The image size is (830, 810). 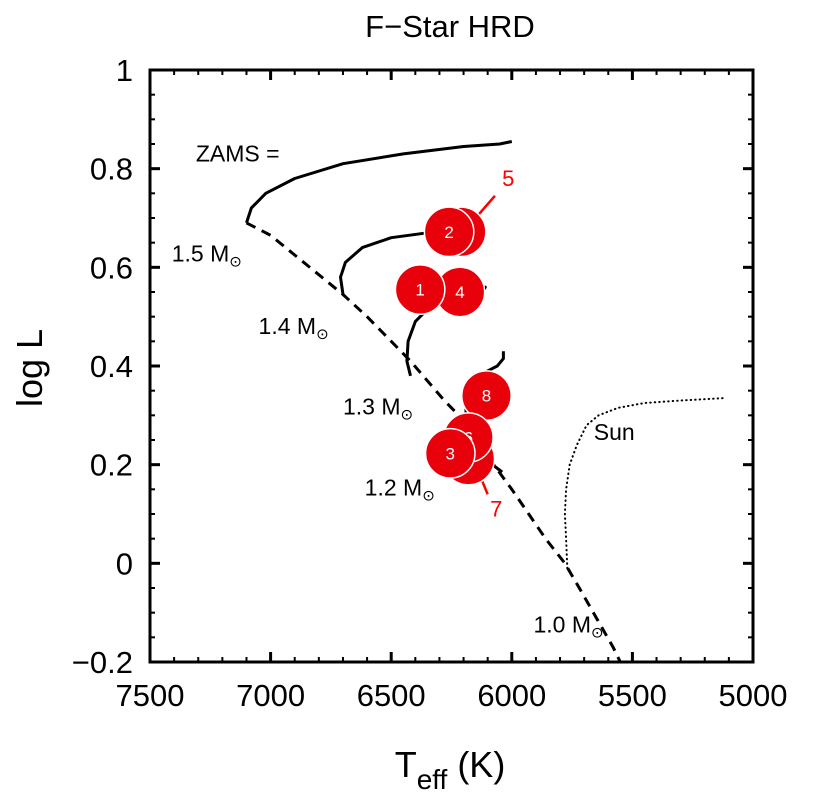 What do you see at coordinates (450, 769) in the screenshot?
I see `x-axis-label: Teff (K)` at bounding box center [450, 769].